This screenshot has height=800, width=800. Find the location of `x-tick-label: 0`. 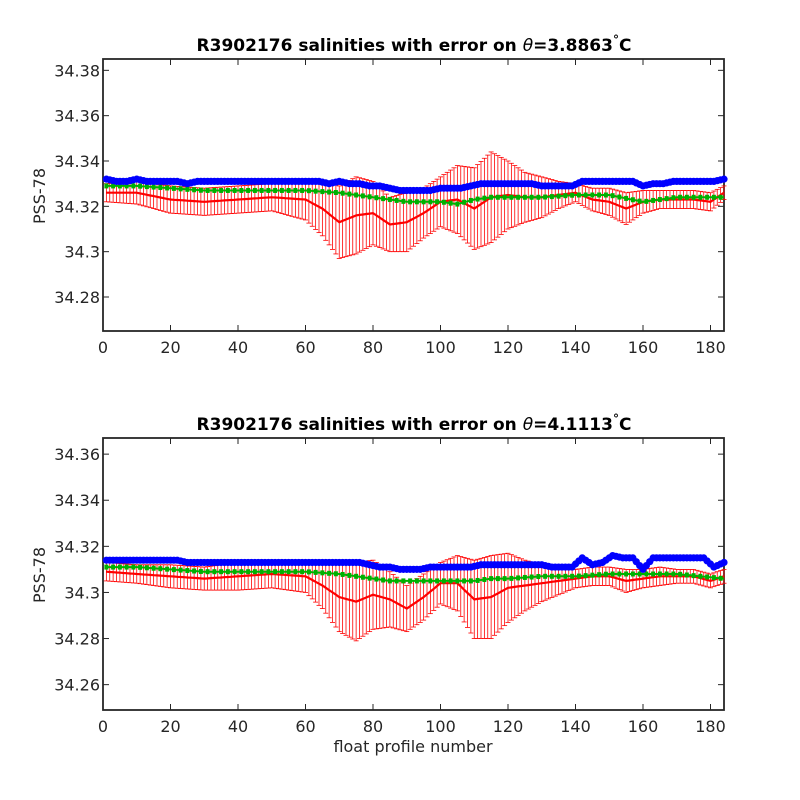

x-tick-label: 0 is located at coordinates (103, 347).